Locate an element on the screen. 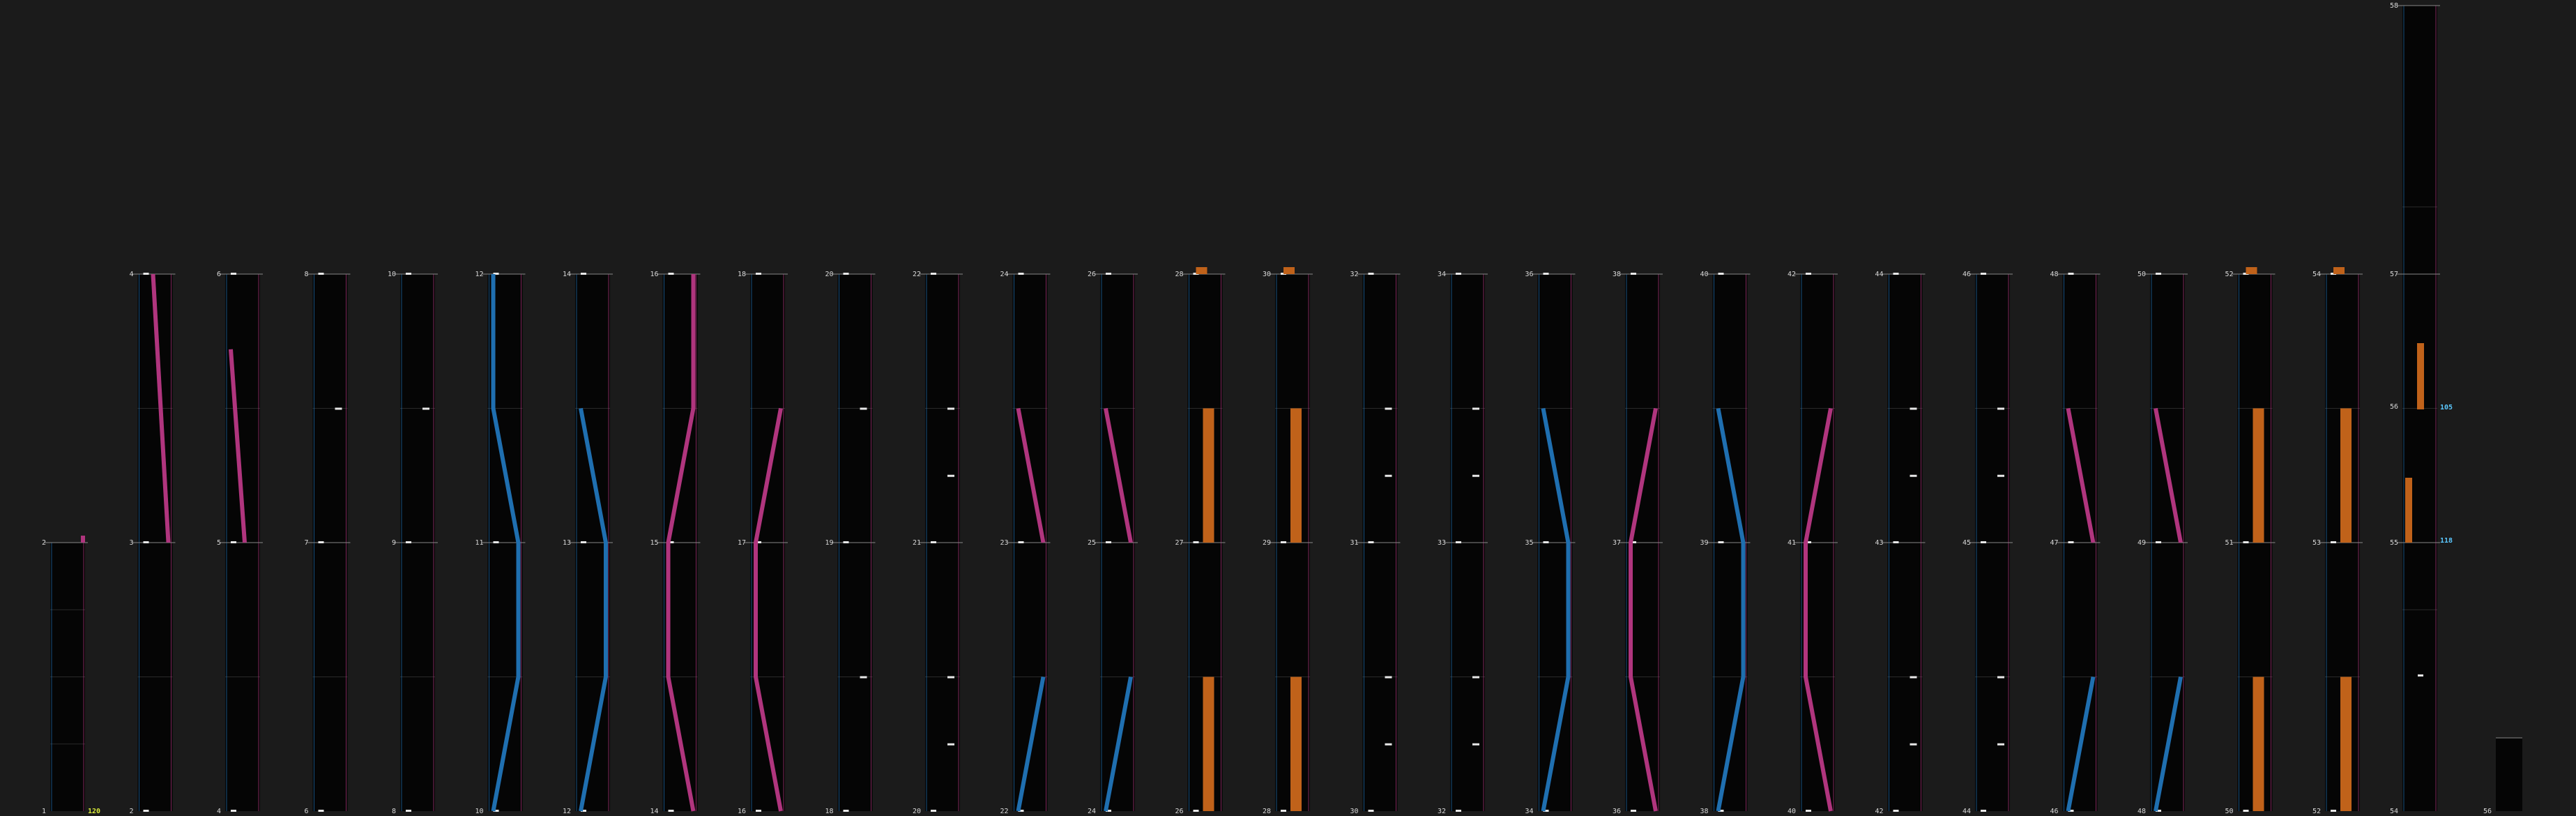 Image resolution: width=2576 pixels, height=816 pixels. row-label: 24 is located at coordinates (1092, 811).